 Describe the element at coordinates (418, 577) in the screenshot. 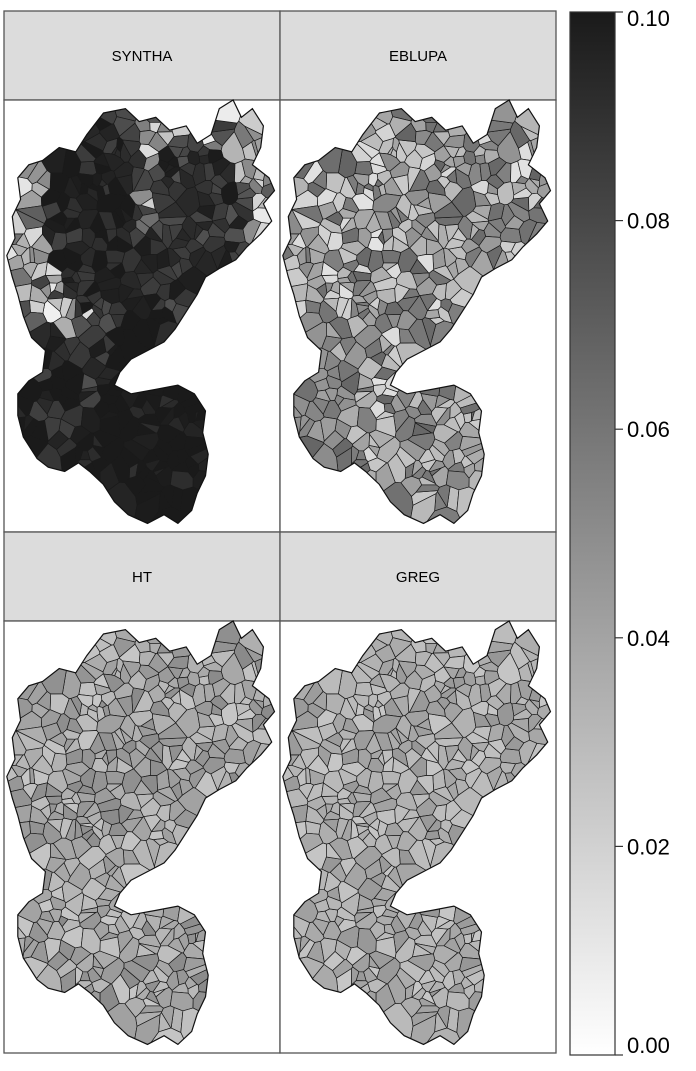

I see `panel-title: GREG` at that location.